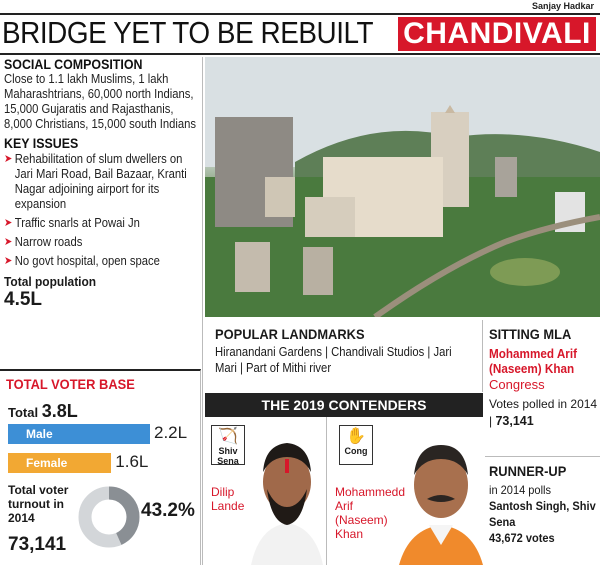  Describe the element at coordinates (23, 412) in the screenshot. I see `voter-total-label: Total` at that location.